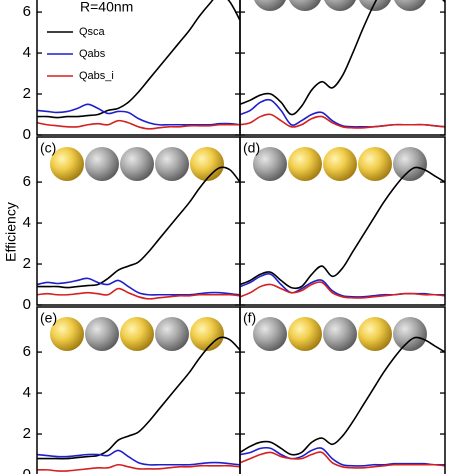  Describe the element at coordinates (92, 32) in the screenshot. I see `legend-label: Qsca` at that location.